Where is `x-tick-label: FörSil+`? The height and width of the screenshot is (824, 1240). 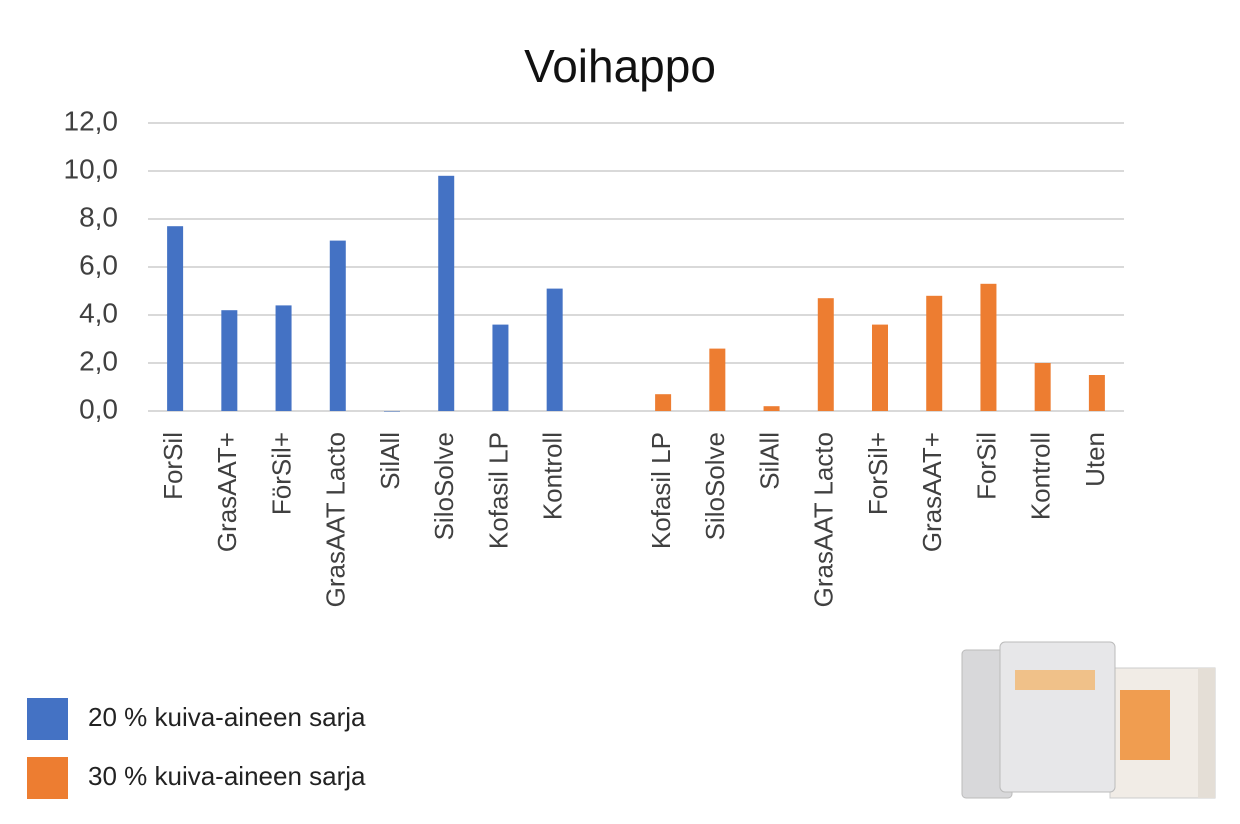
x-tick-label: FörSil+ is located at coordinates (281, 473).